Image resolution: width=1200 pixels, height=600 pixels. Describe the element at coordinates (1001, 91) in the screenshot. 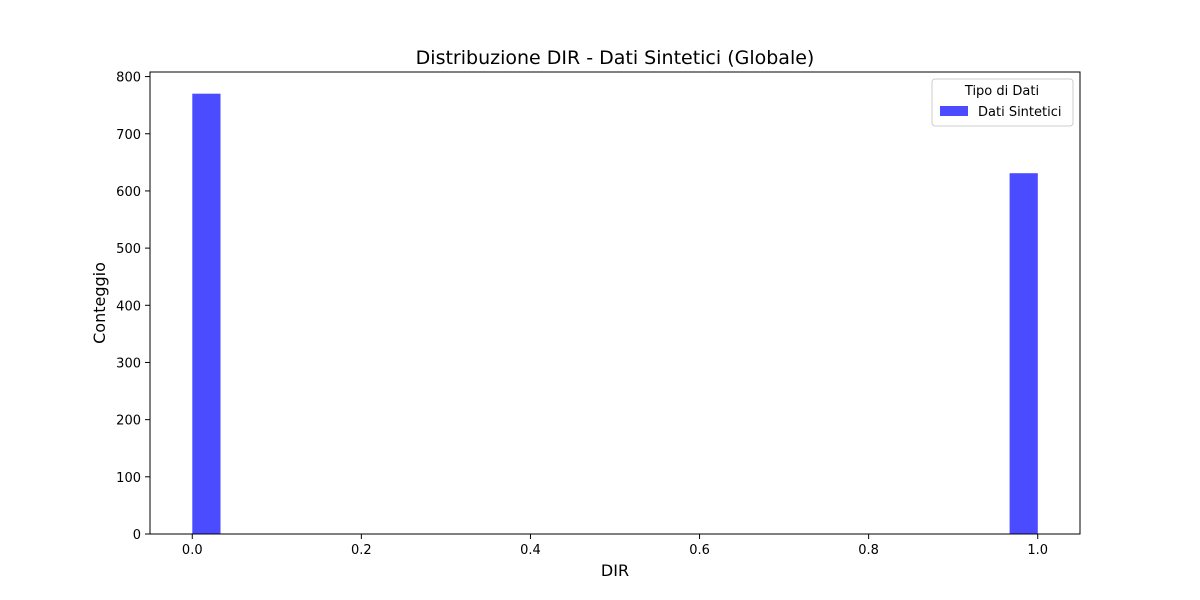

I see `legend-title: Tipo di Dati` at that location.